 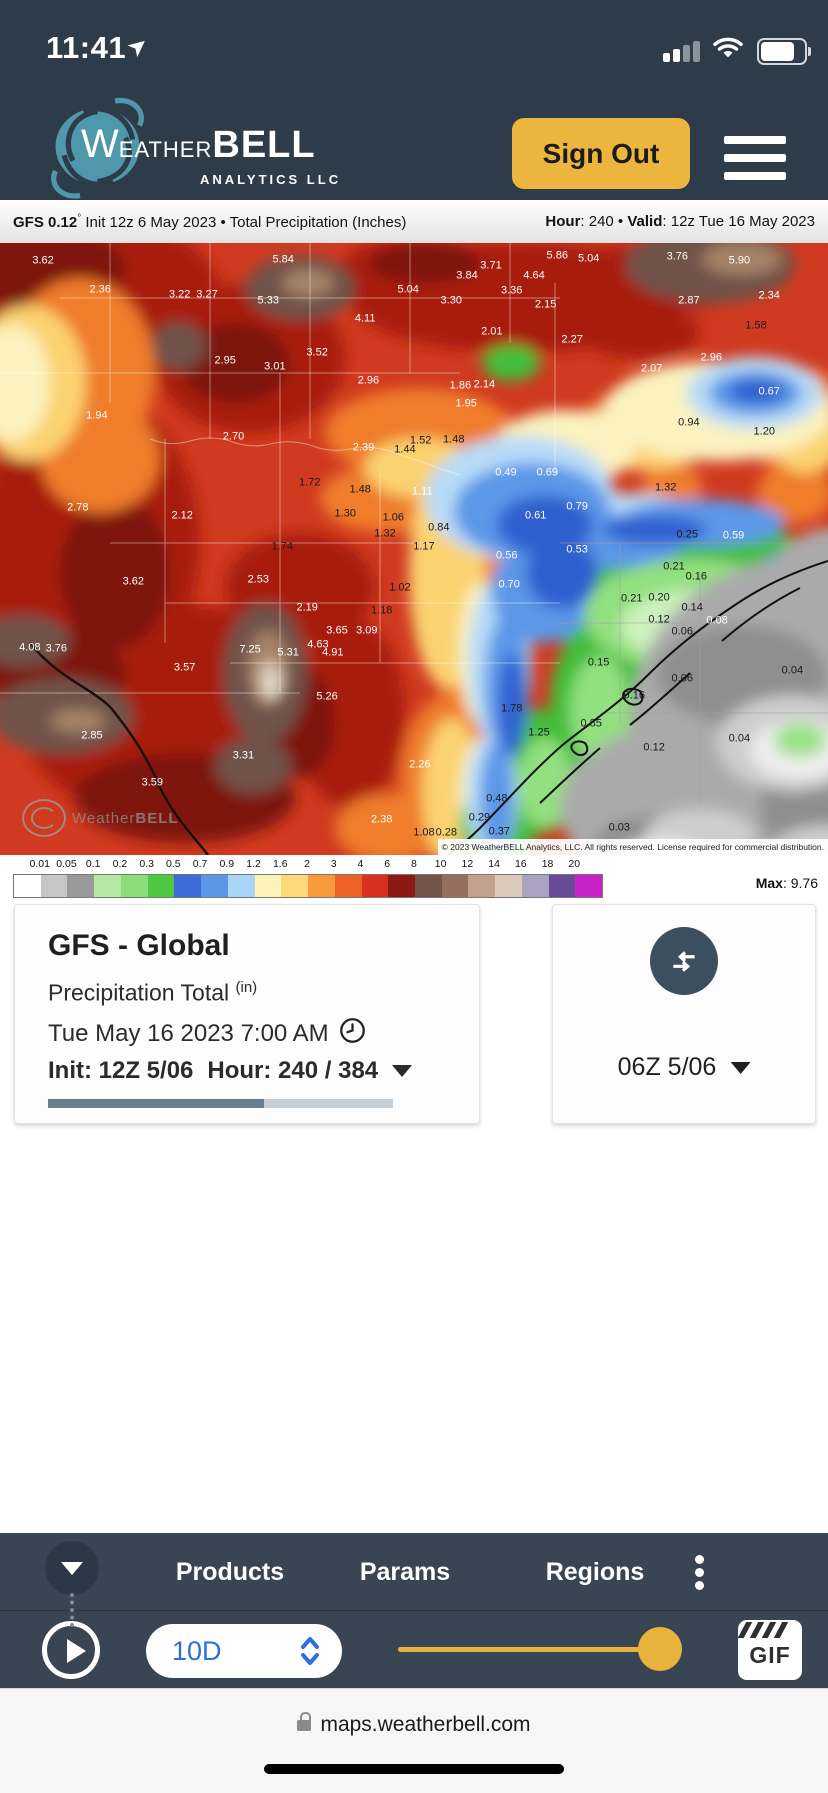 What do you see at coordinates (225, 360) in the screenshot?
I see `map-value-label: 2.95` at bounding box center [225, 360].